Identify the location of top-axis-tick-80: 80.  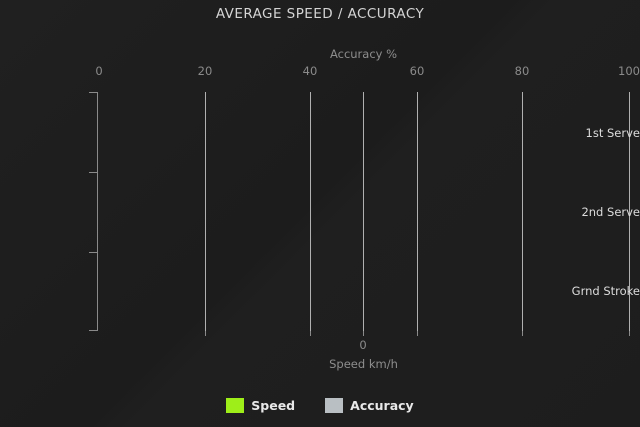
(522, 71).